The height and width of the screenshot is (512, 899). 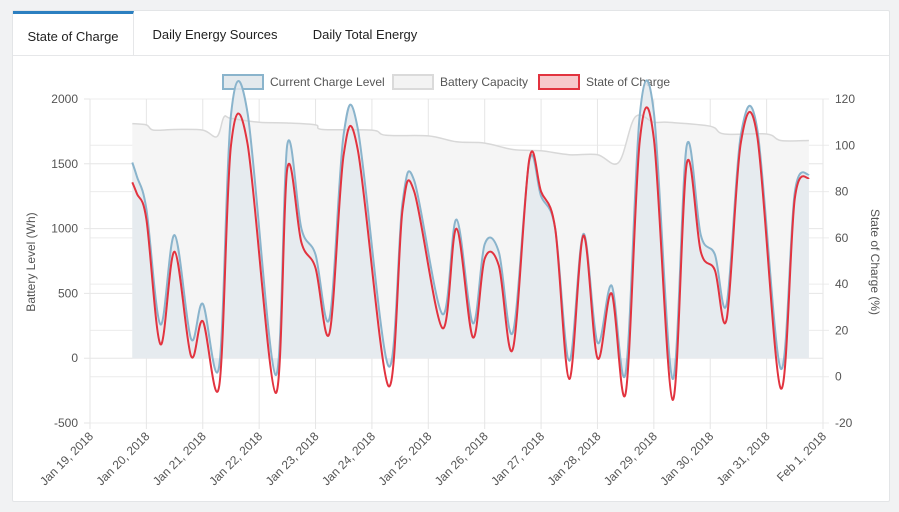 What do you see at coordinates (842, 192) in the screenshot?
I see `y-right-tick-label: 80` at bounding box center [842, 192].